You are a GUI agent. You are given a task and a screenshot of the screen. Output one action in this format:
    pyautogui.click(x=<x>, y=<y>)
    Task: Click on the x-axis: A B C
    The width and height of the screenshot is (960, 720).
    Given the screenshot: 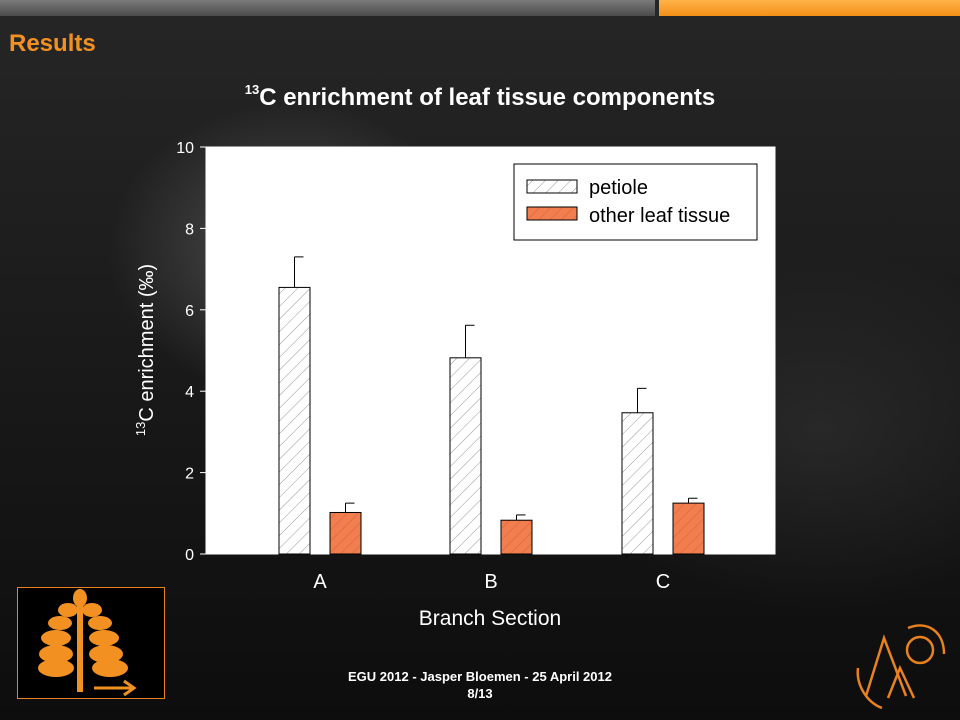 What is the action you would take?
    pyautogui.click(x=491, y=582)
    